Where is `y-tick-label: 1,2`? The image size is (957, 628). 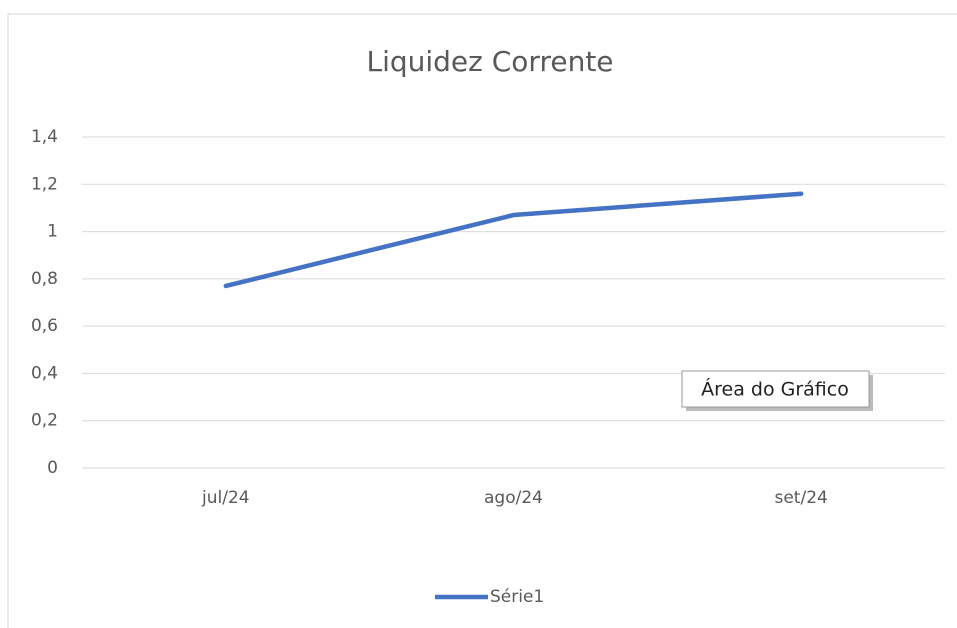
y-tick-label: 1,2 is located at coordinates (44, 184).